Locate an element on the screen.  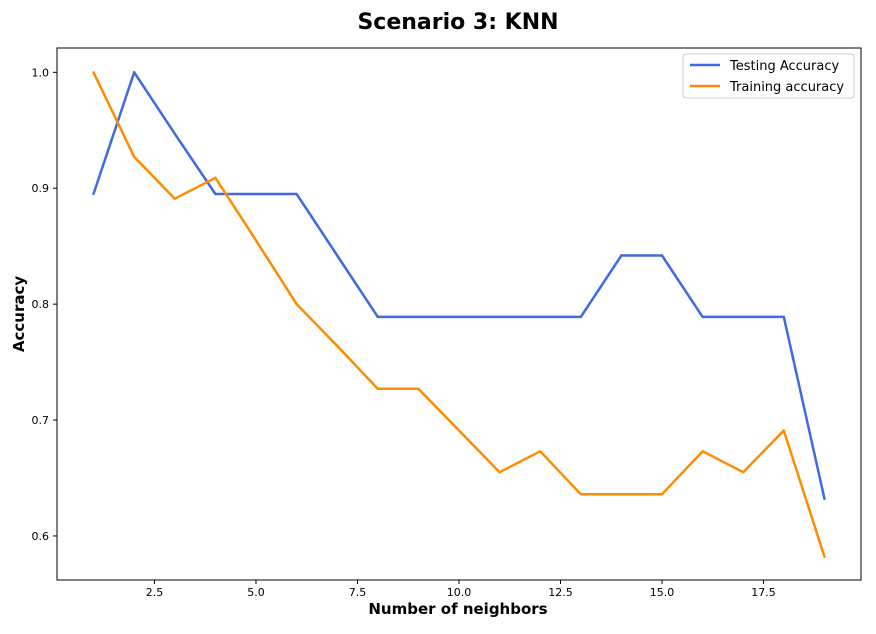
y-tick-label: 1.0 is located at coordinates (41, 72).